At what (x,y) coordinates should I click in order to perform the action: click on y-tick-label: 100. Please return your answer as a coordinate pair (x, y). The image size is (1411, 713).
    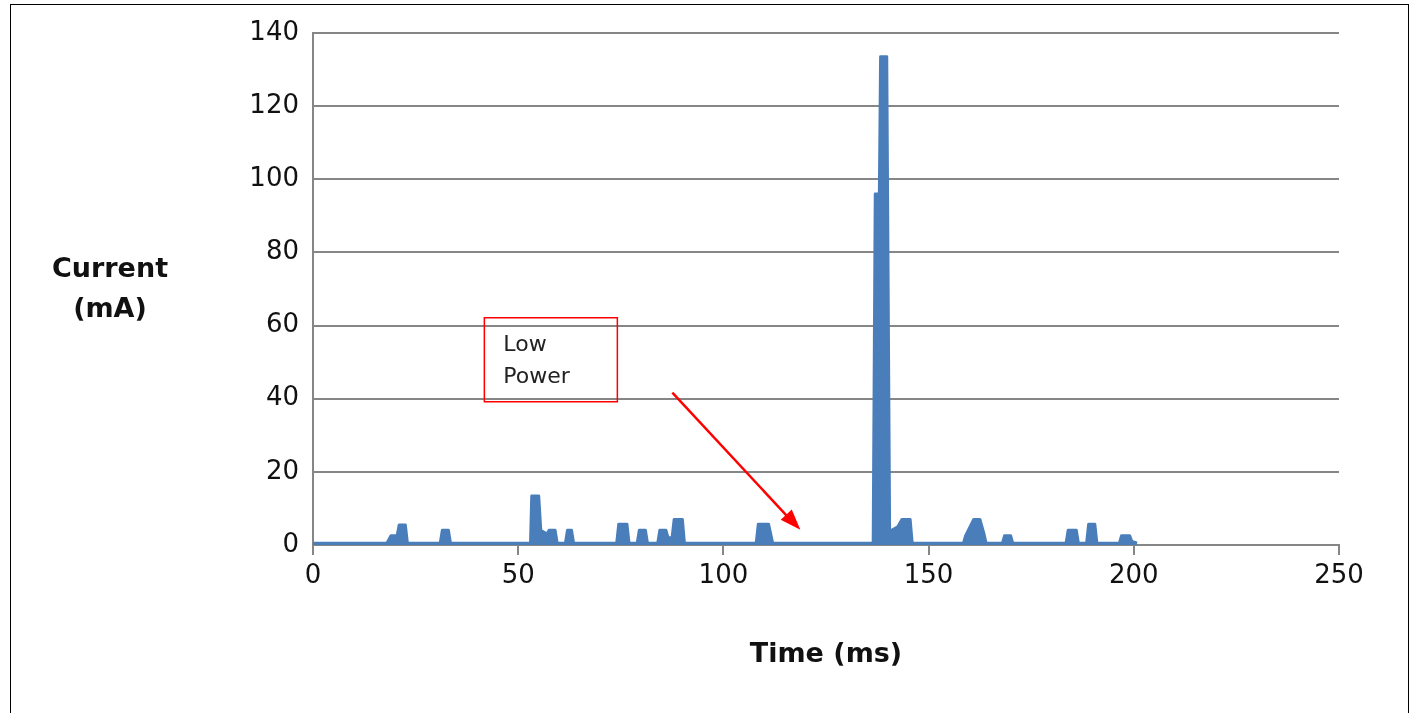
    Looking at the image, I should click on (274, 177).